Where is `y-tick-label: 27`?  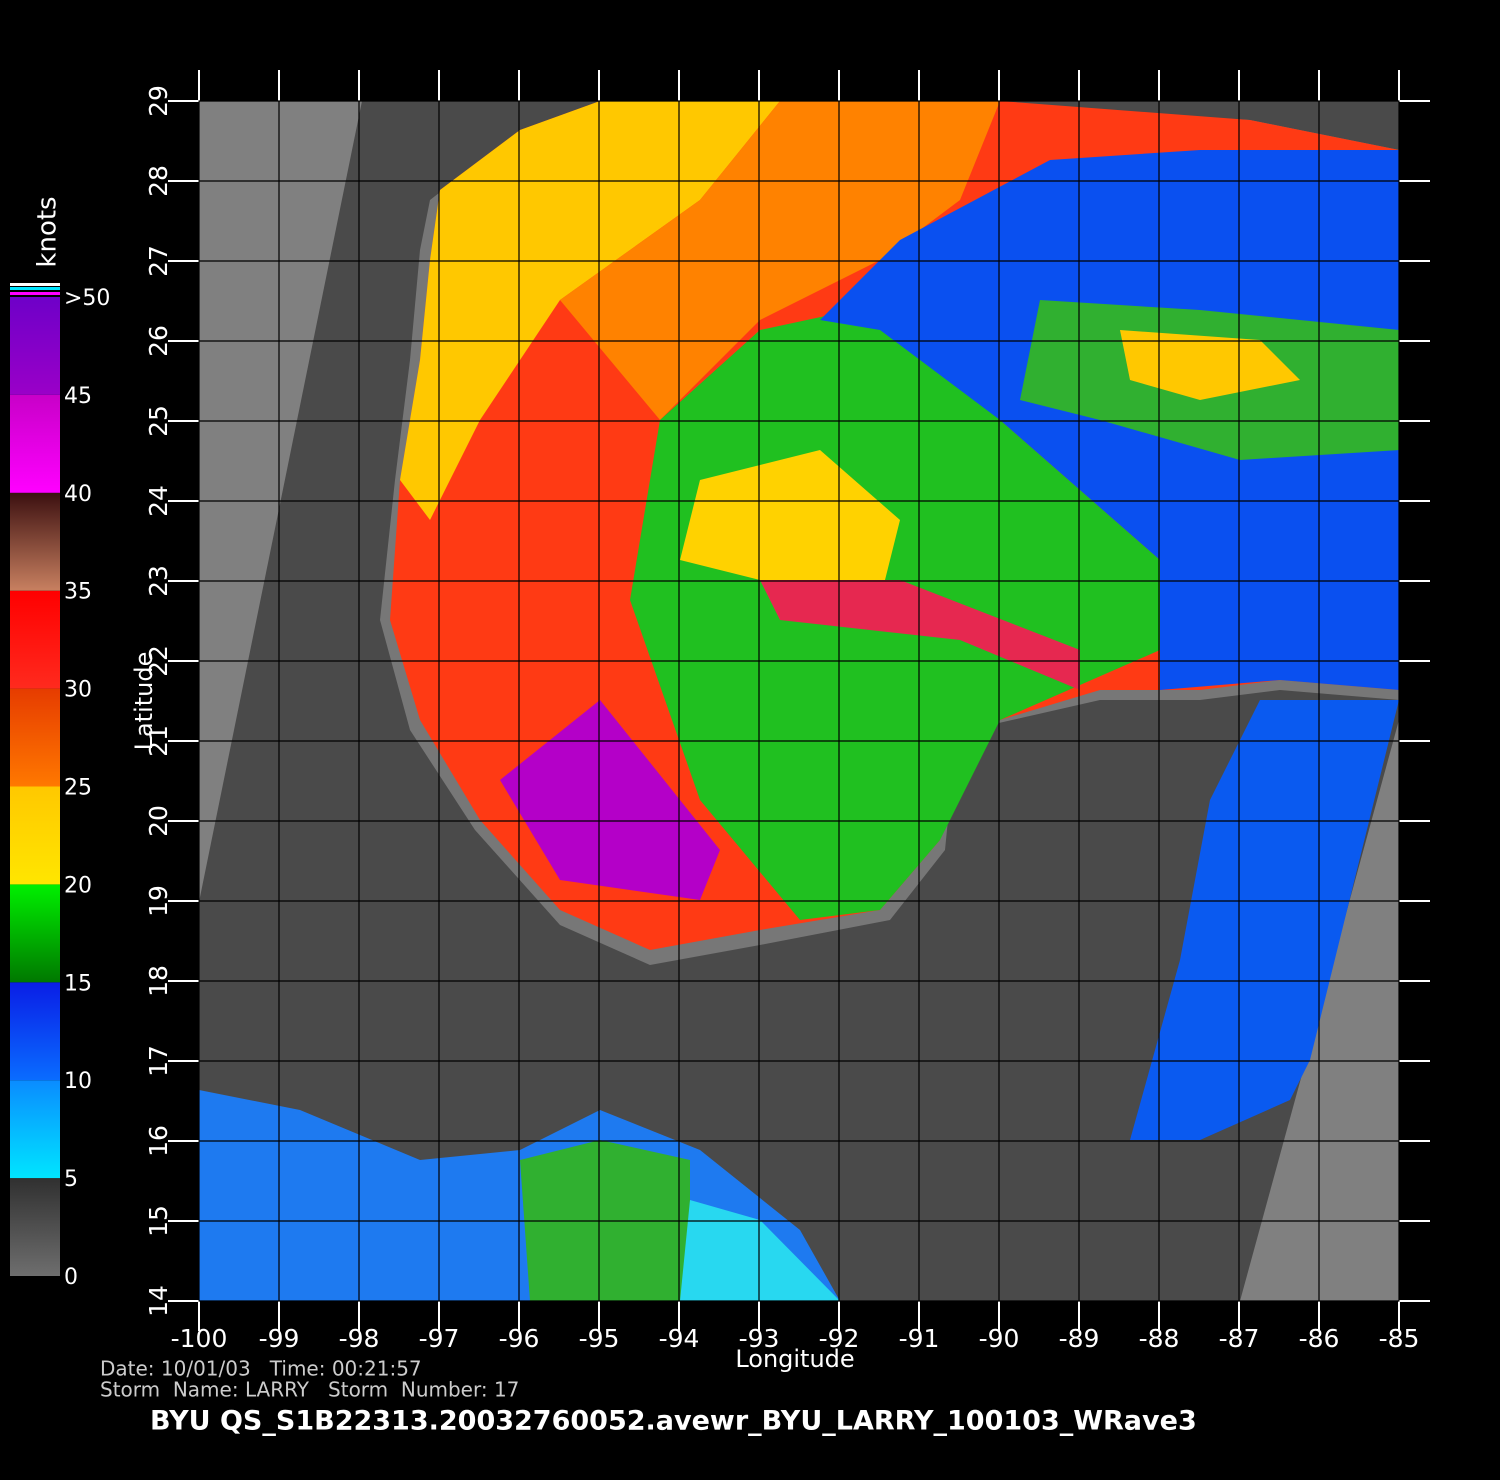 y-tick-label: 27 is located at coordinates (158, 261).